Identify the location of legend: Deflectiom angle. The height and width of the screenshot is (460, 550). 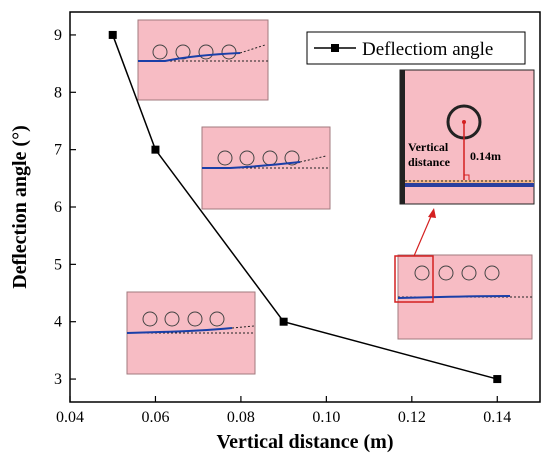
(416, 48).